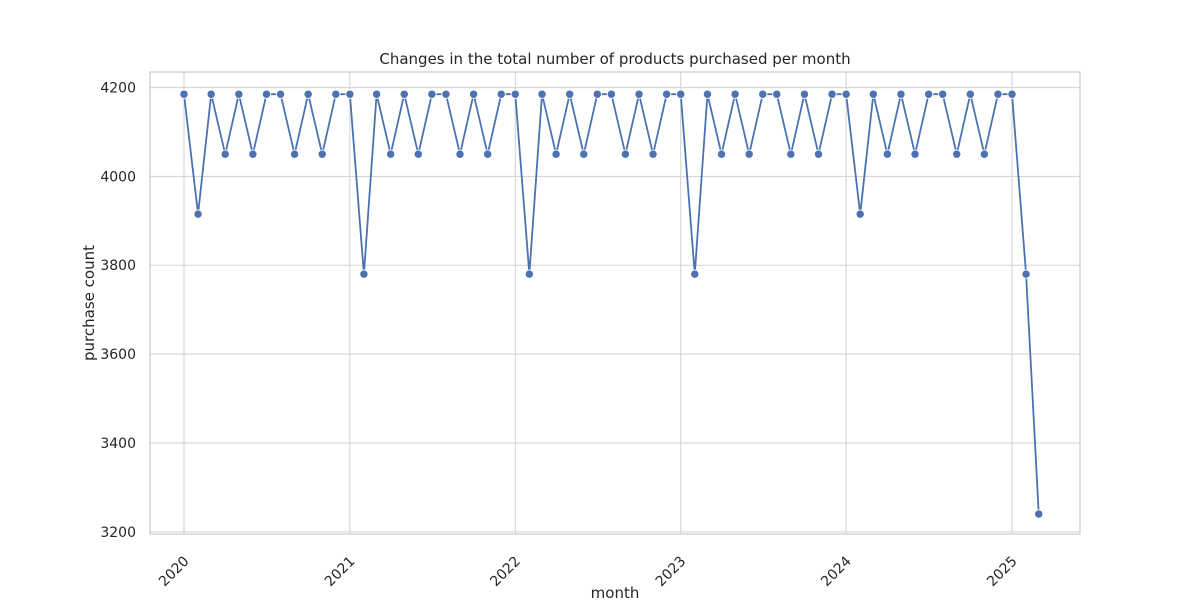 The height and width of the screenshot is (600, 1200). I want to click on y-tick-label: 3200, so click(118, 533).